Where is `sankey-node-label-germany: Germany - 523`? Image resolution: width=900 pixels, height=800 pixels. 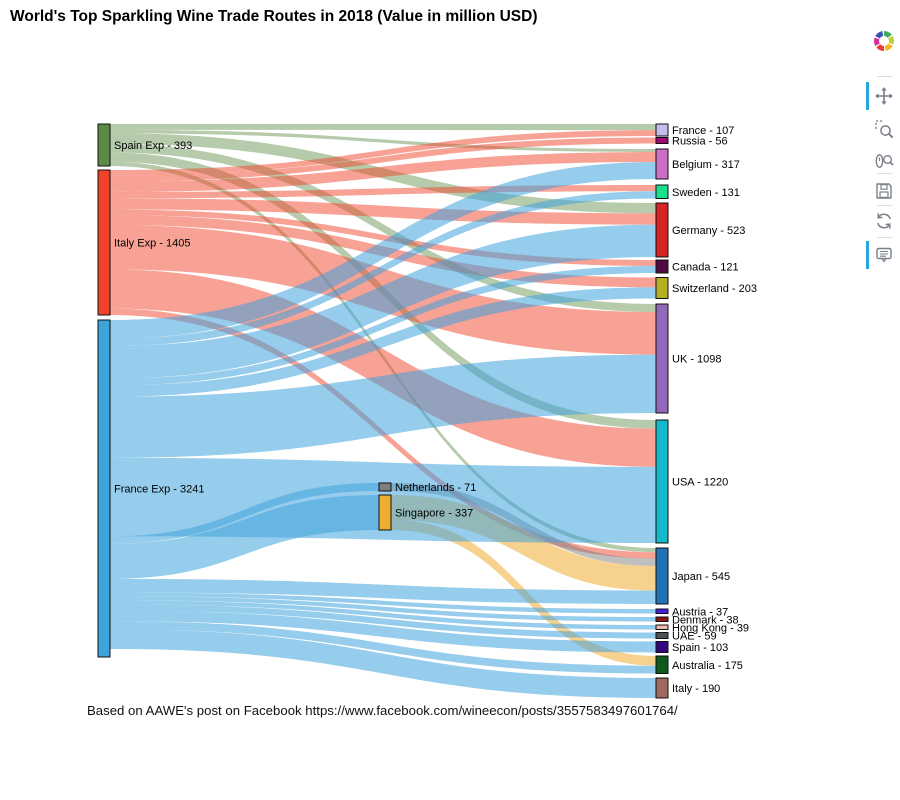
sankey-node-label-germany: Germany - 523 is located at coordinates (708, 231).